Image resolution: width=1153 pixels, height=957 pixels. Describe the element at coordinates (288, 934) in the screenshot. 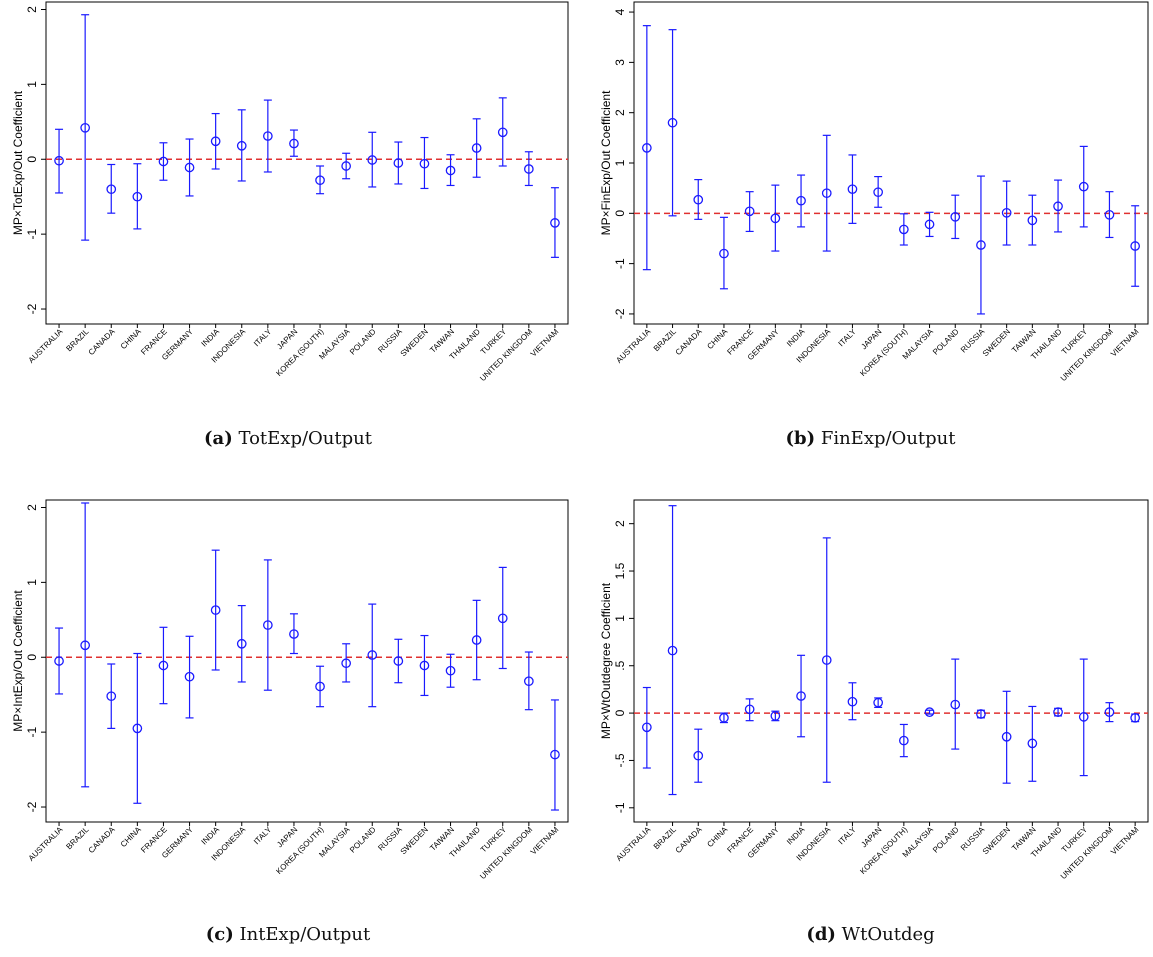

I see `caption-c: (c) IntExp/Output` at that location.